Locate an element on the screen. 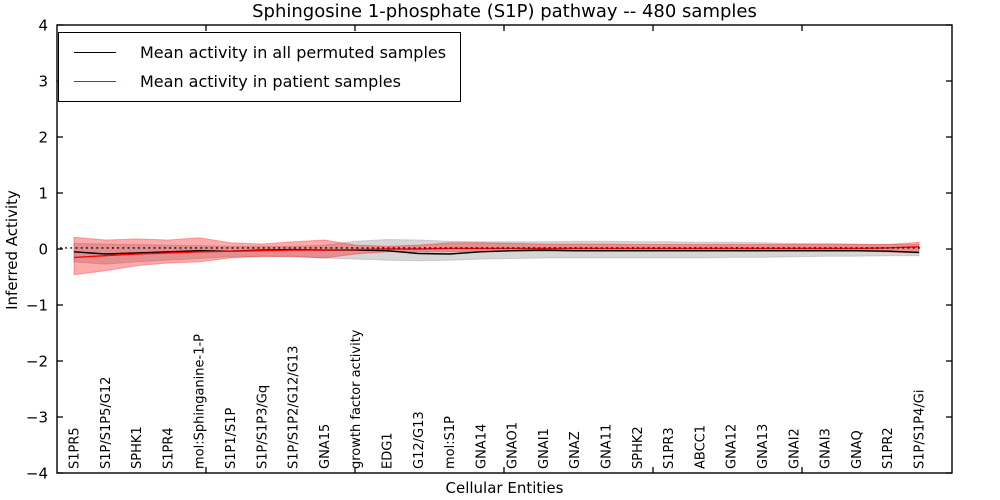 The height and width of the screenshot is (500, 1000). legend-label-permuted: Mean activity in all permuted samples is located at coordinates (293, 52).